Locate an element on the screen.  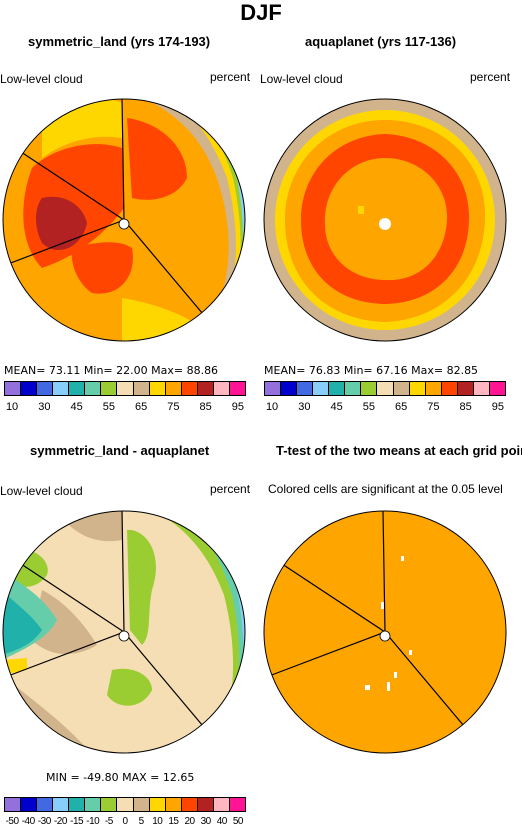
map-red-south is located at coordinates (102, 268).